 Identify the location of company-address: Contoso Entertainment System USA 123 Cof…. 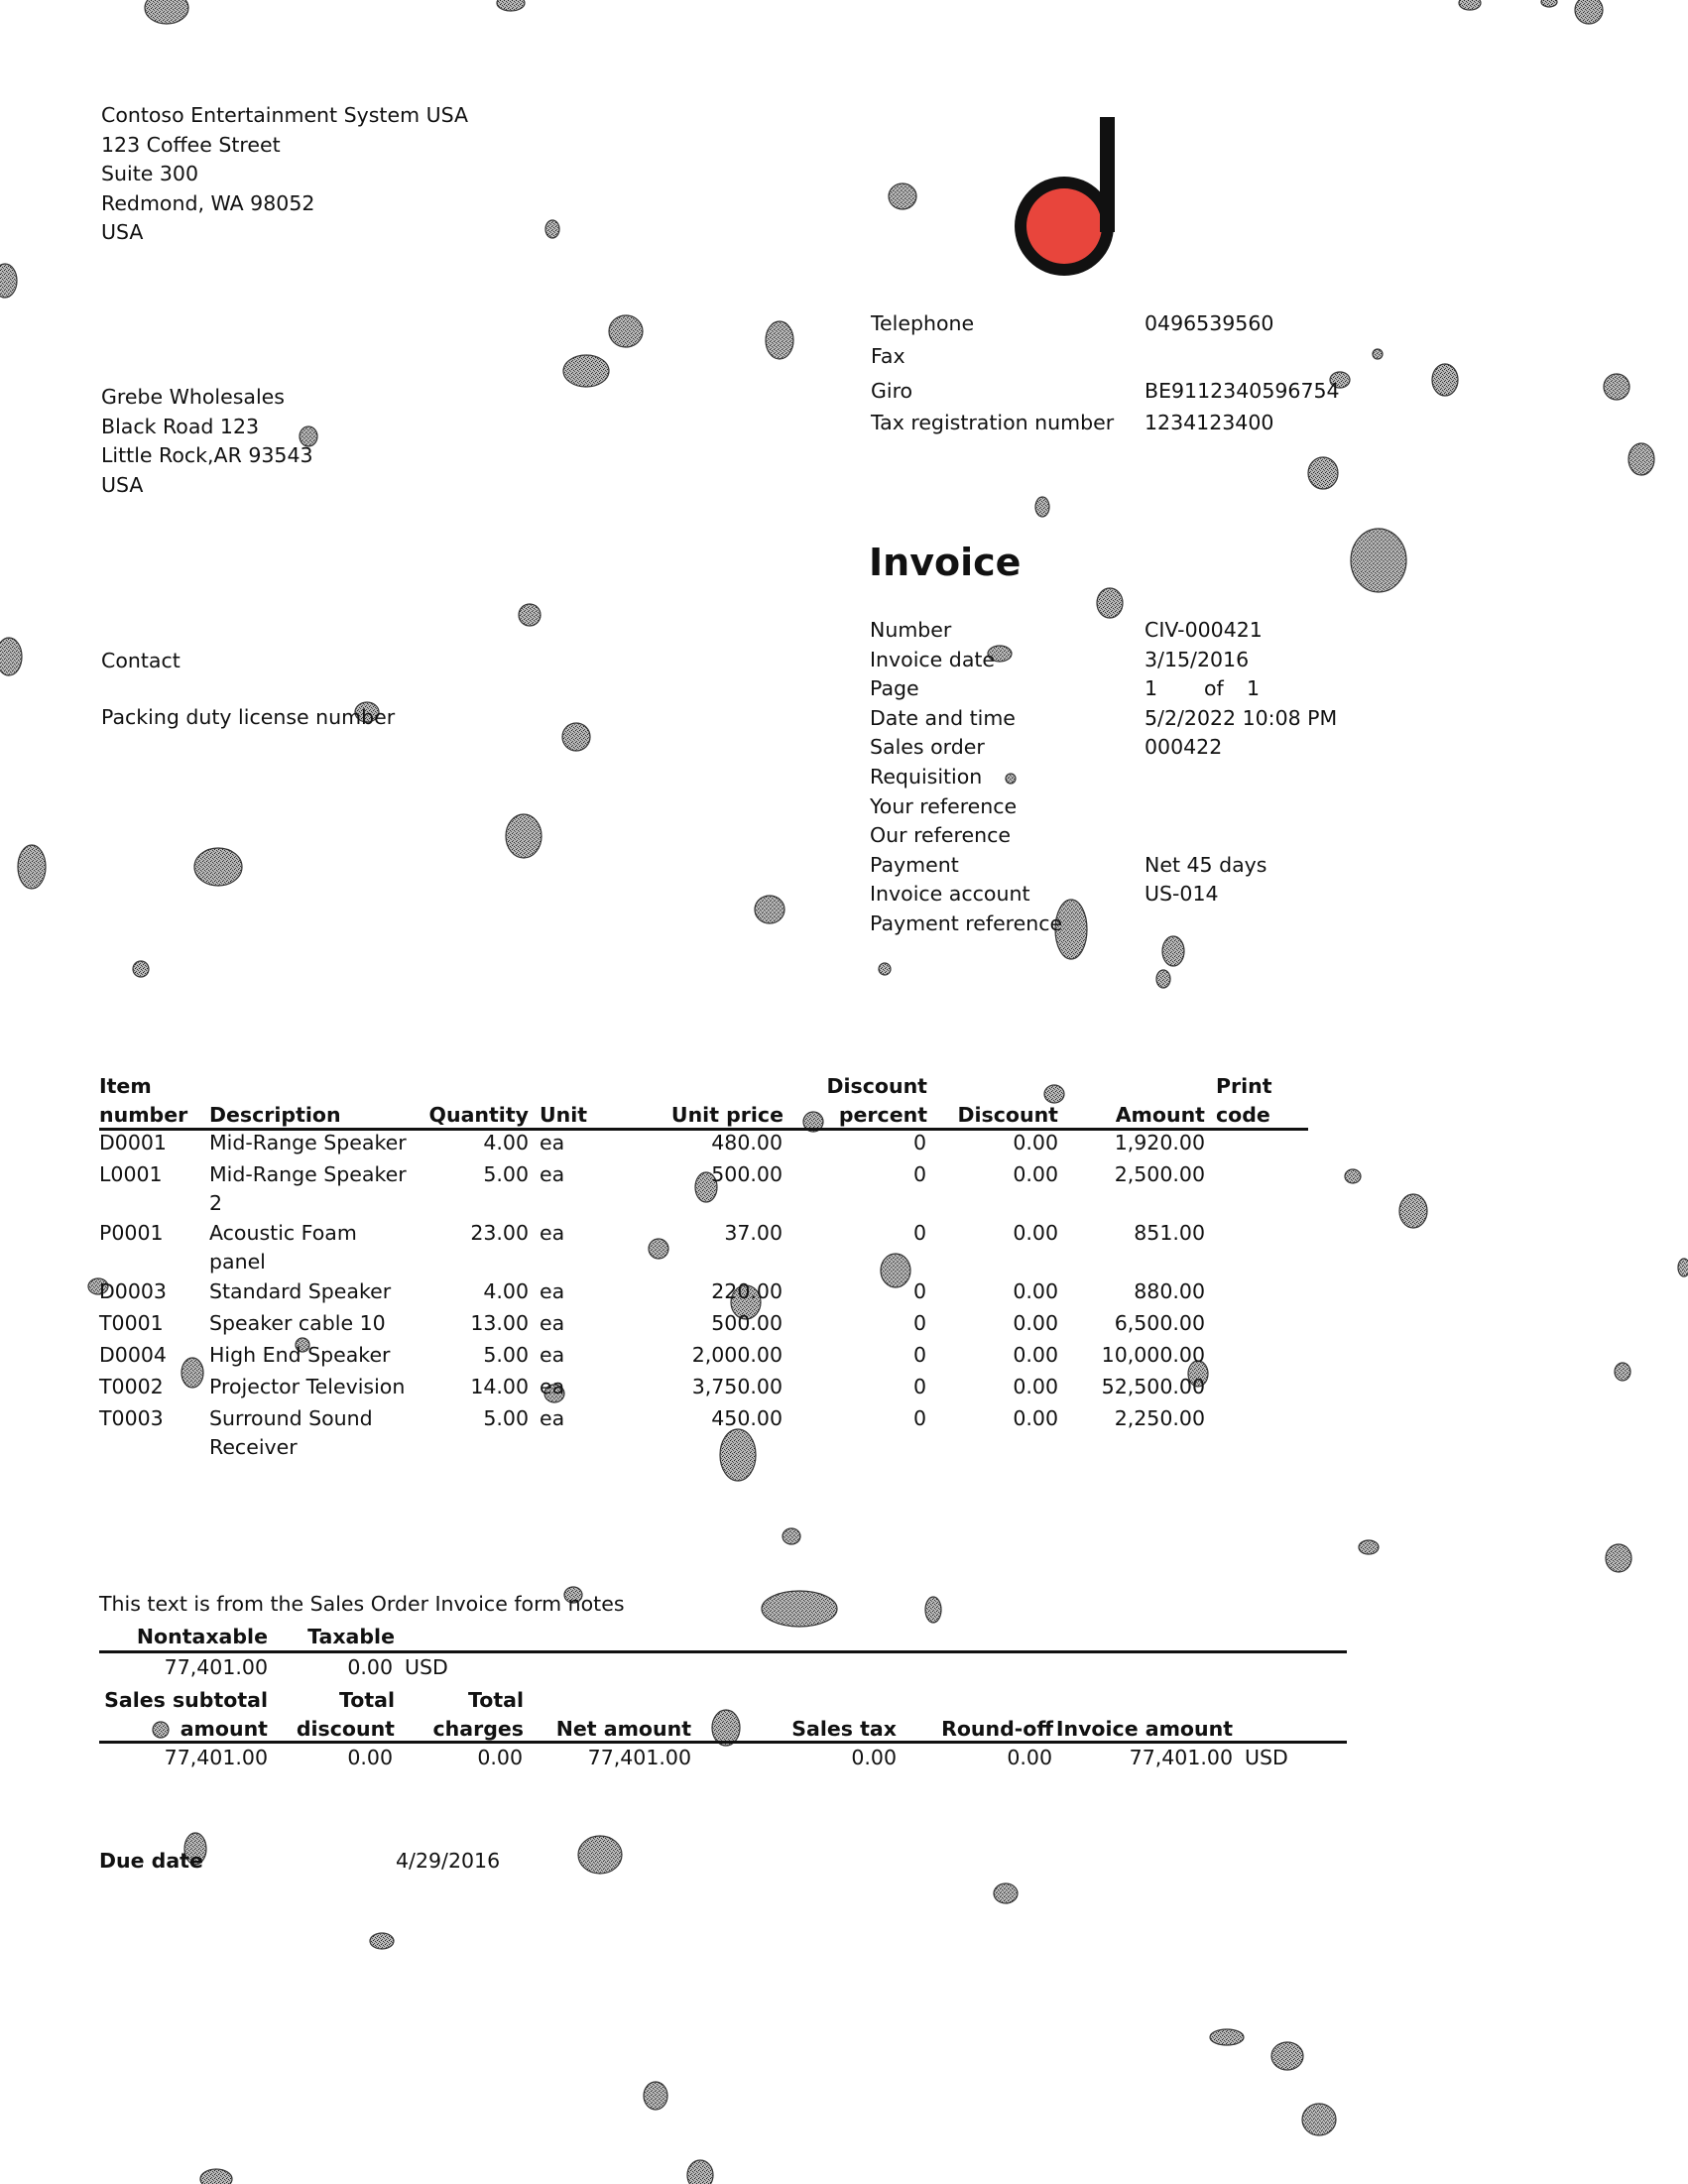
(285, 174).